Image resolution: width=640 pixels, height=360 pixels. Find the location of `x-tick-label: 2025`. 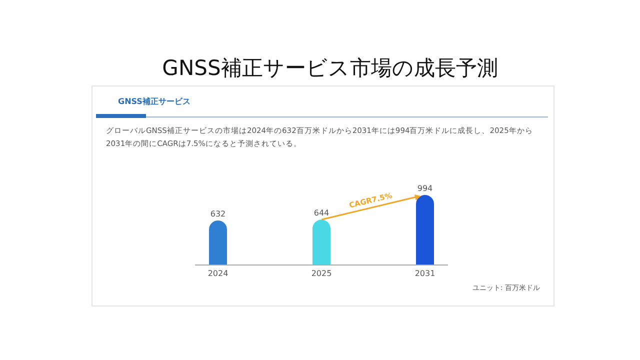

x-tick-label: 2025 is located at coordinates (321, 273).